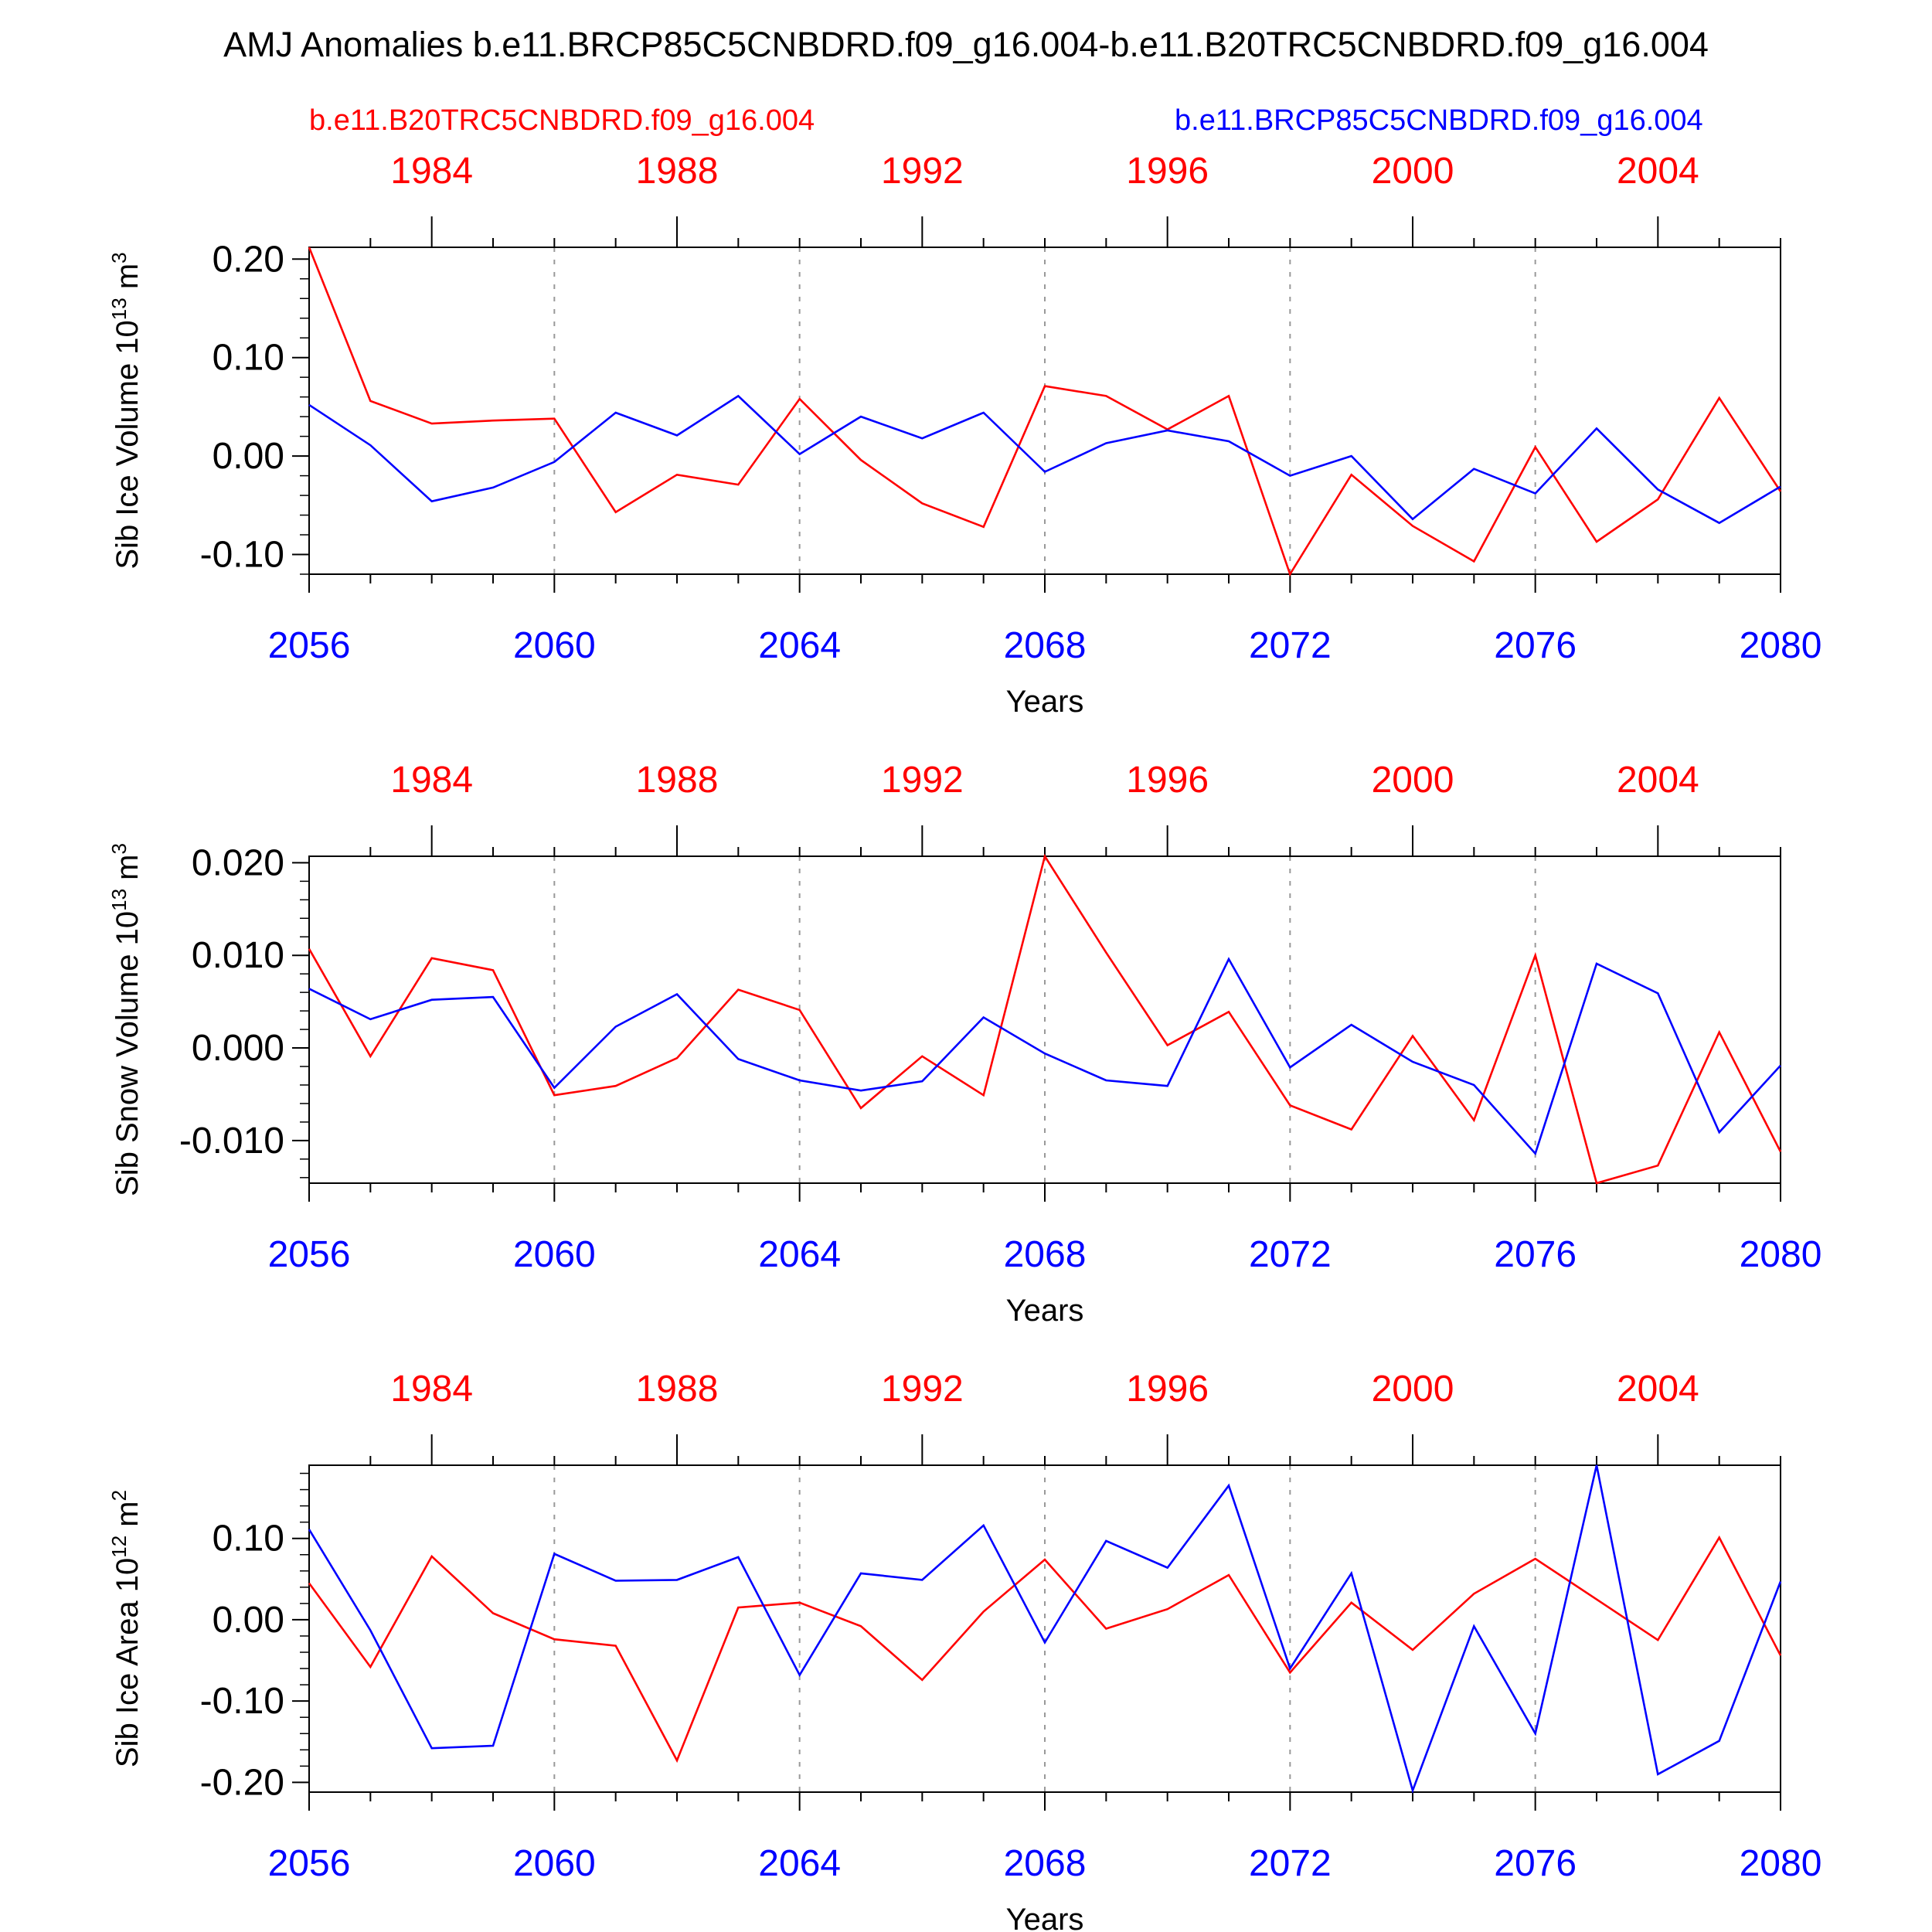 Image resolution: width=1932 pixels, height=1932 pixels. I want to click on y-axis-label: Sib Ice Area 1012 m2, so click(126, 1628).